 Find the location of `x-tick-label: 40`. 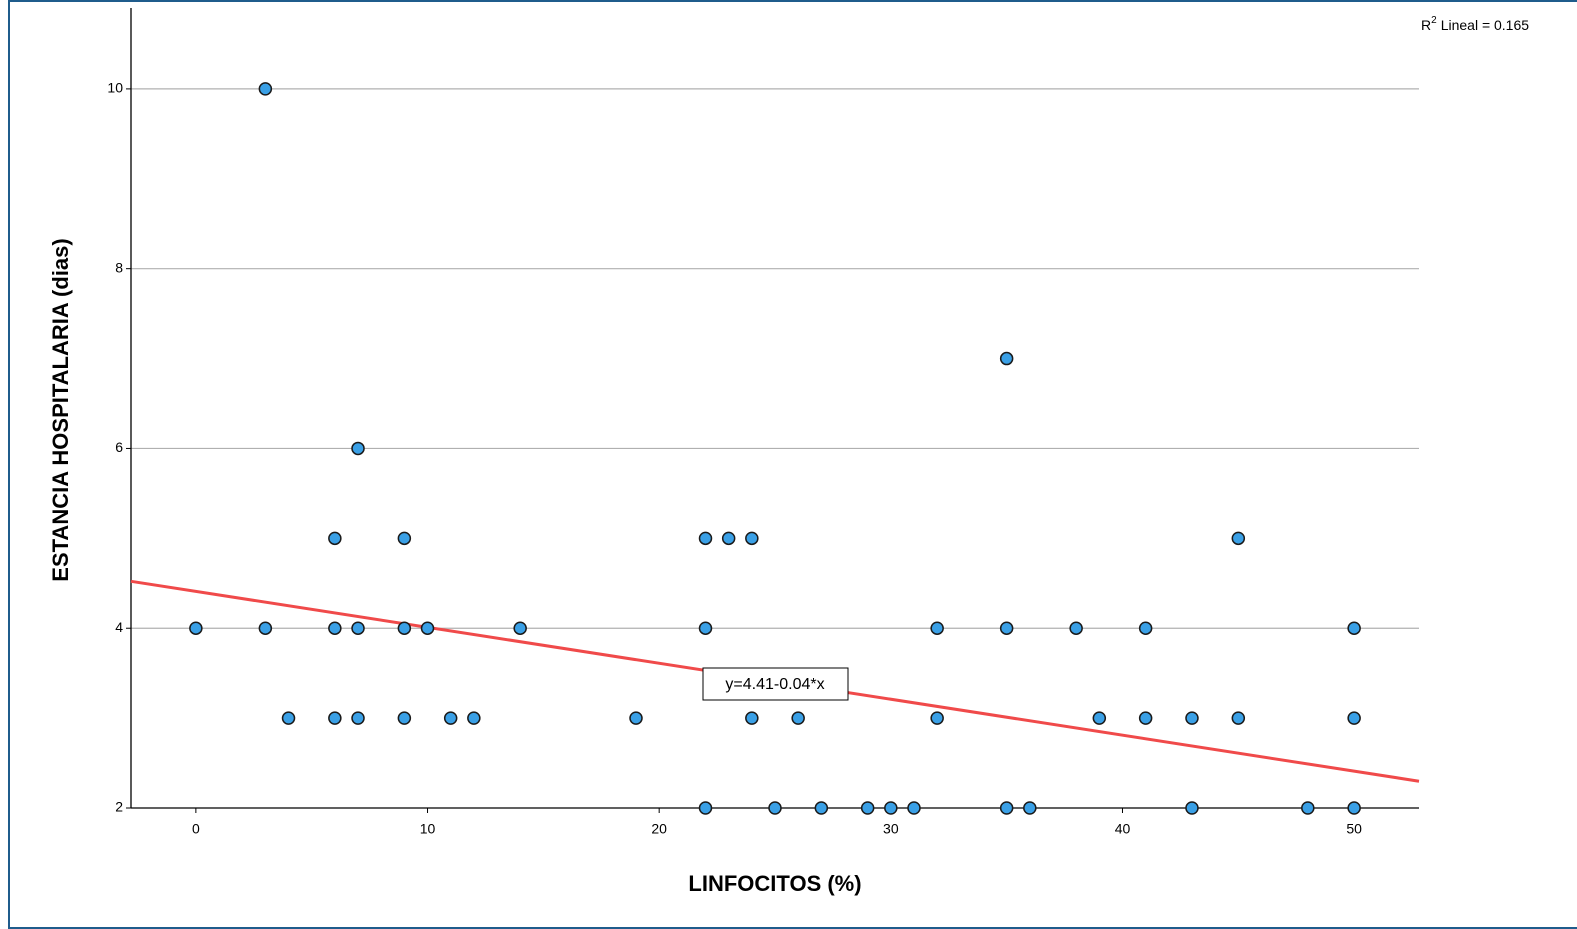

x-tick-label: 40 is located at coordinates (1123, 829).